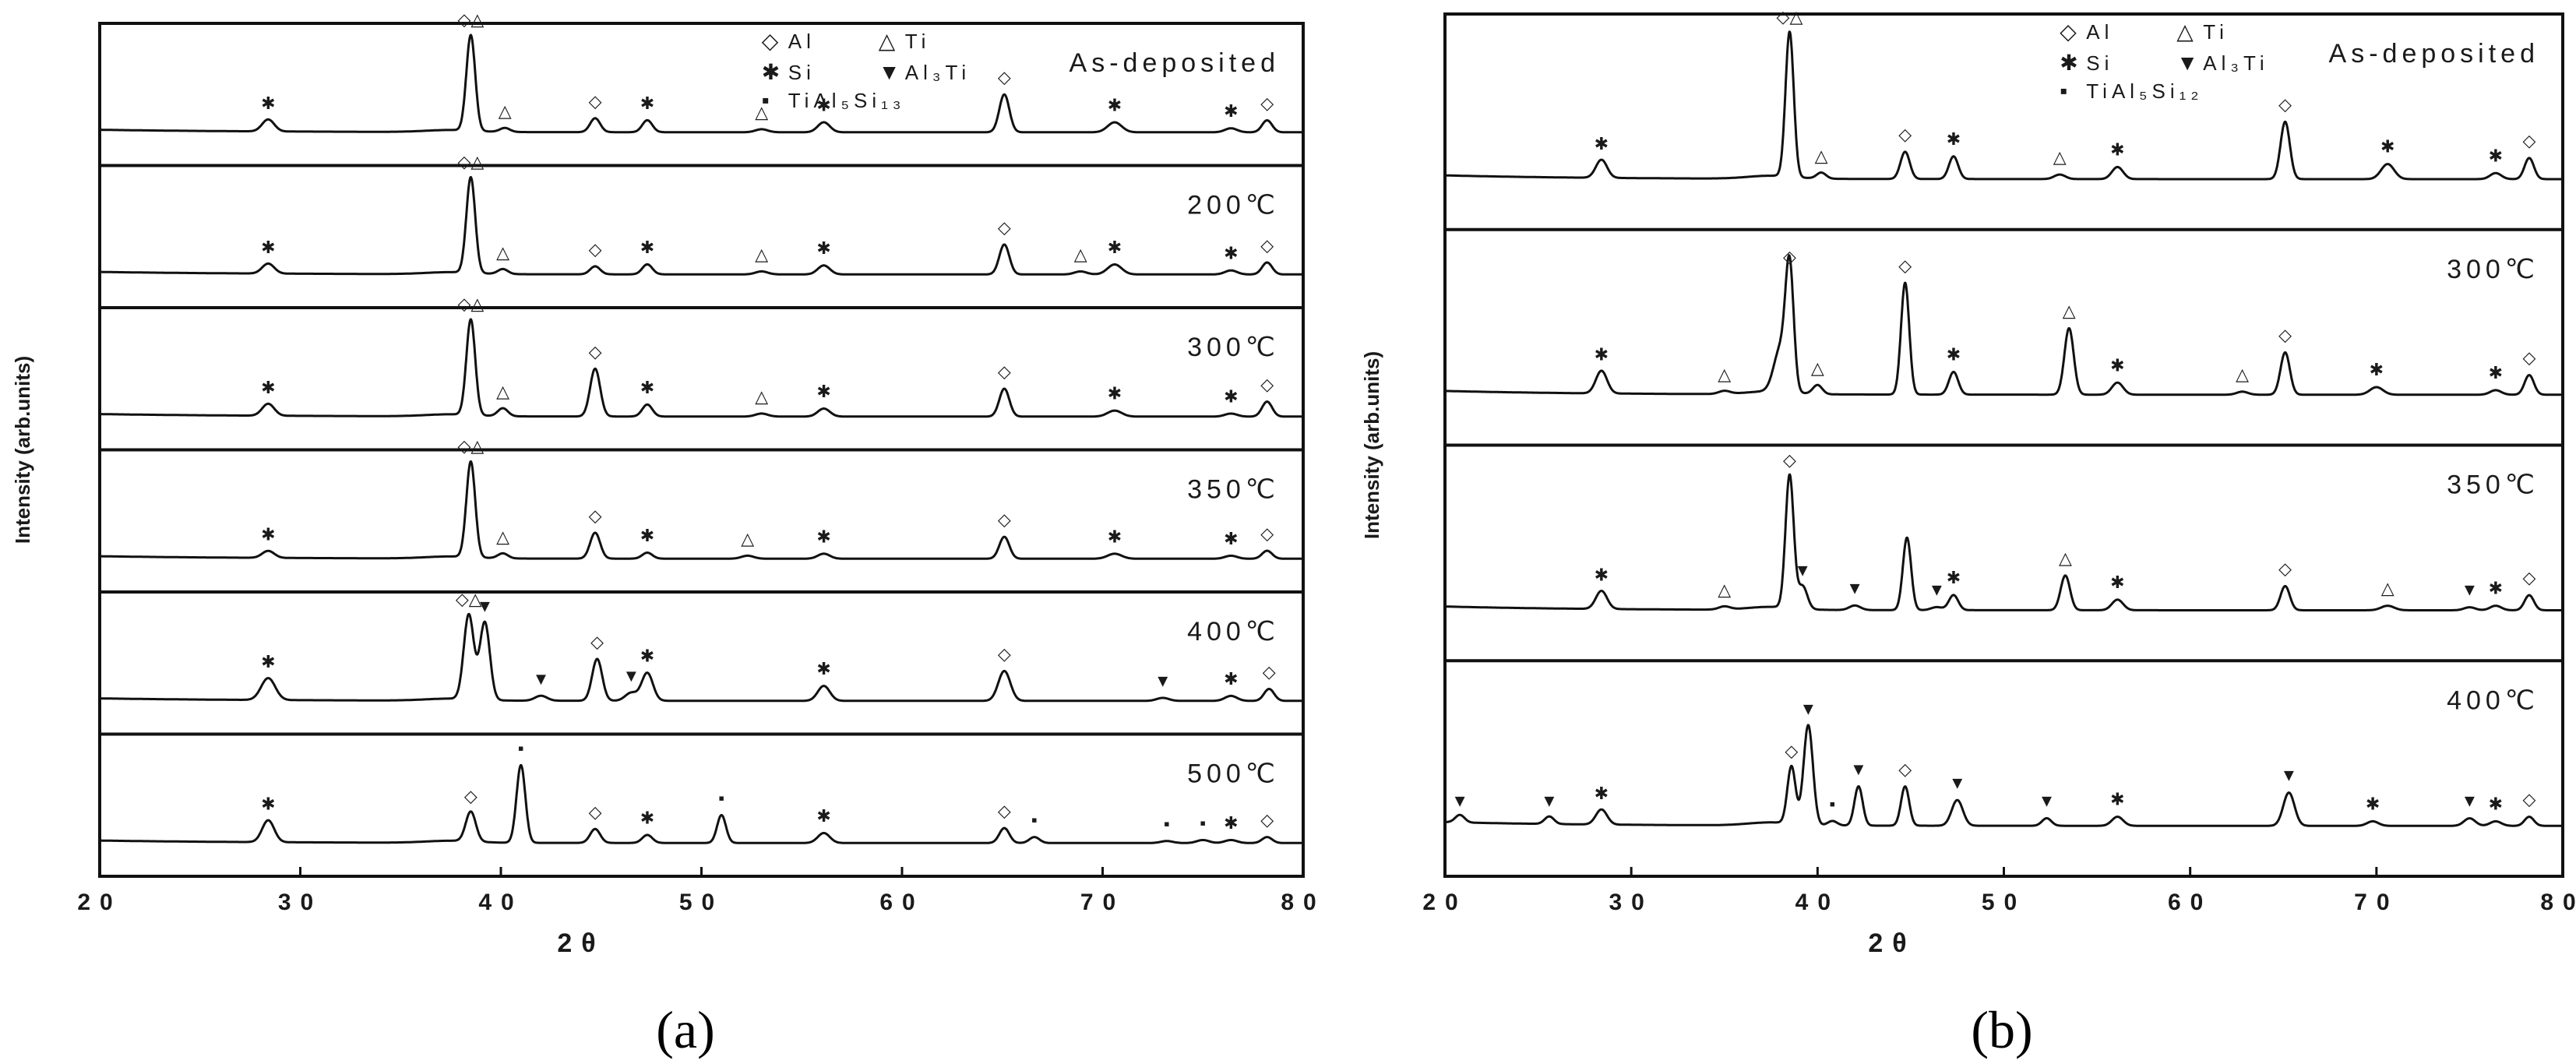  I want to click on legend-symbol: ◇, so click(2068, 31).